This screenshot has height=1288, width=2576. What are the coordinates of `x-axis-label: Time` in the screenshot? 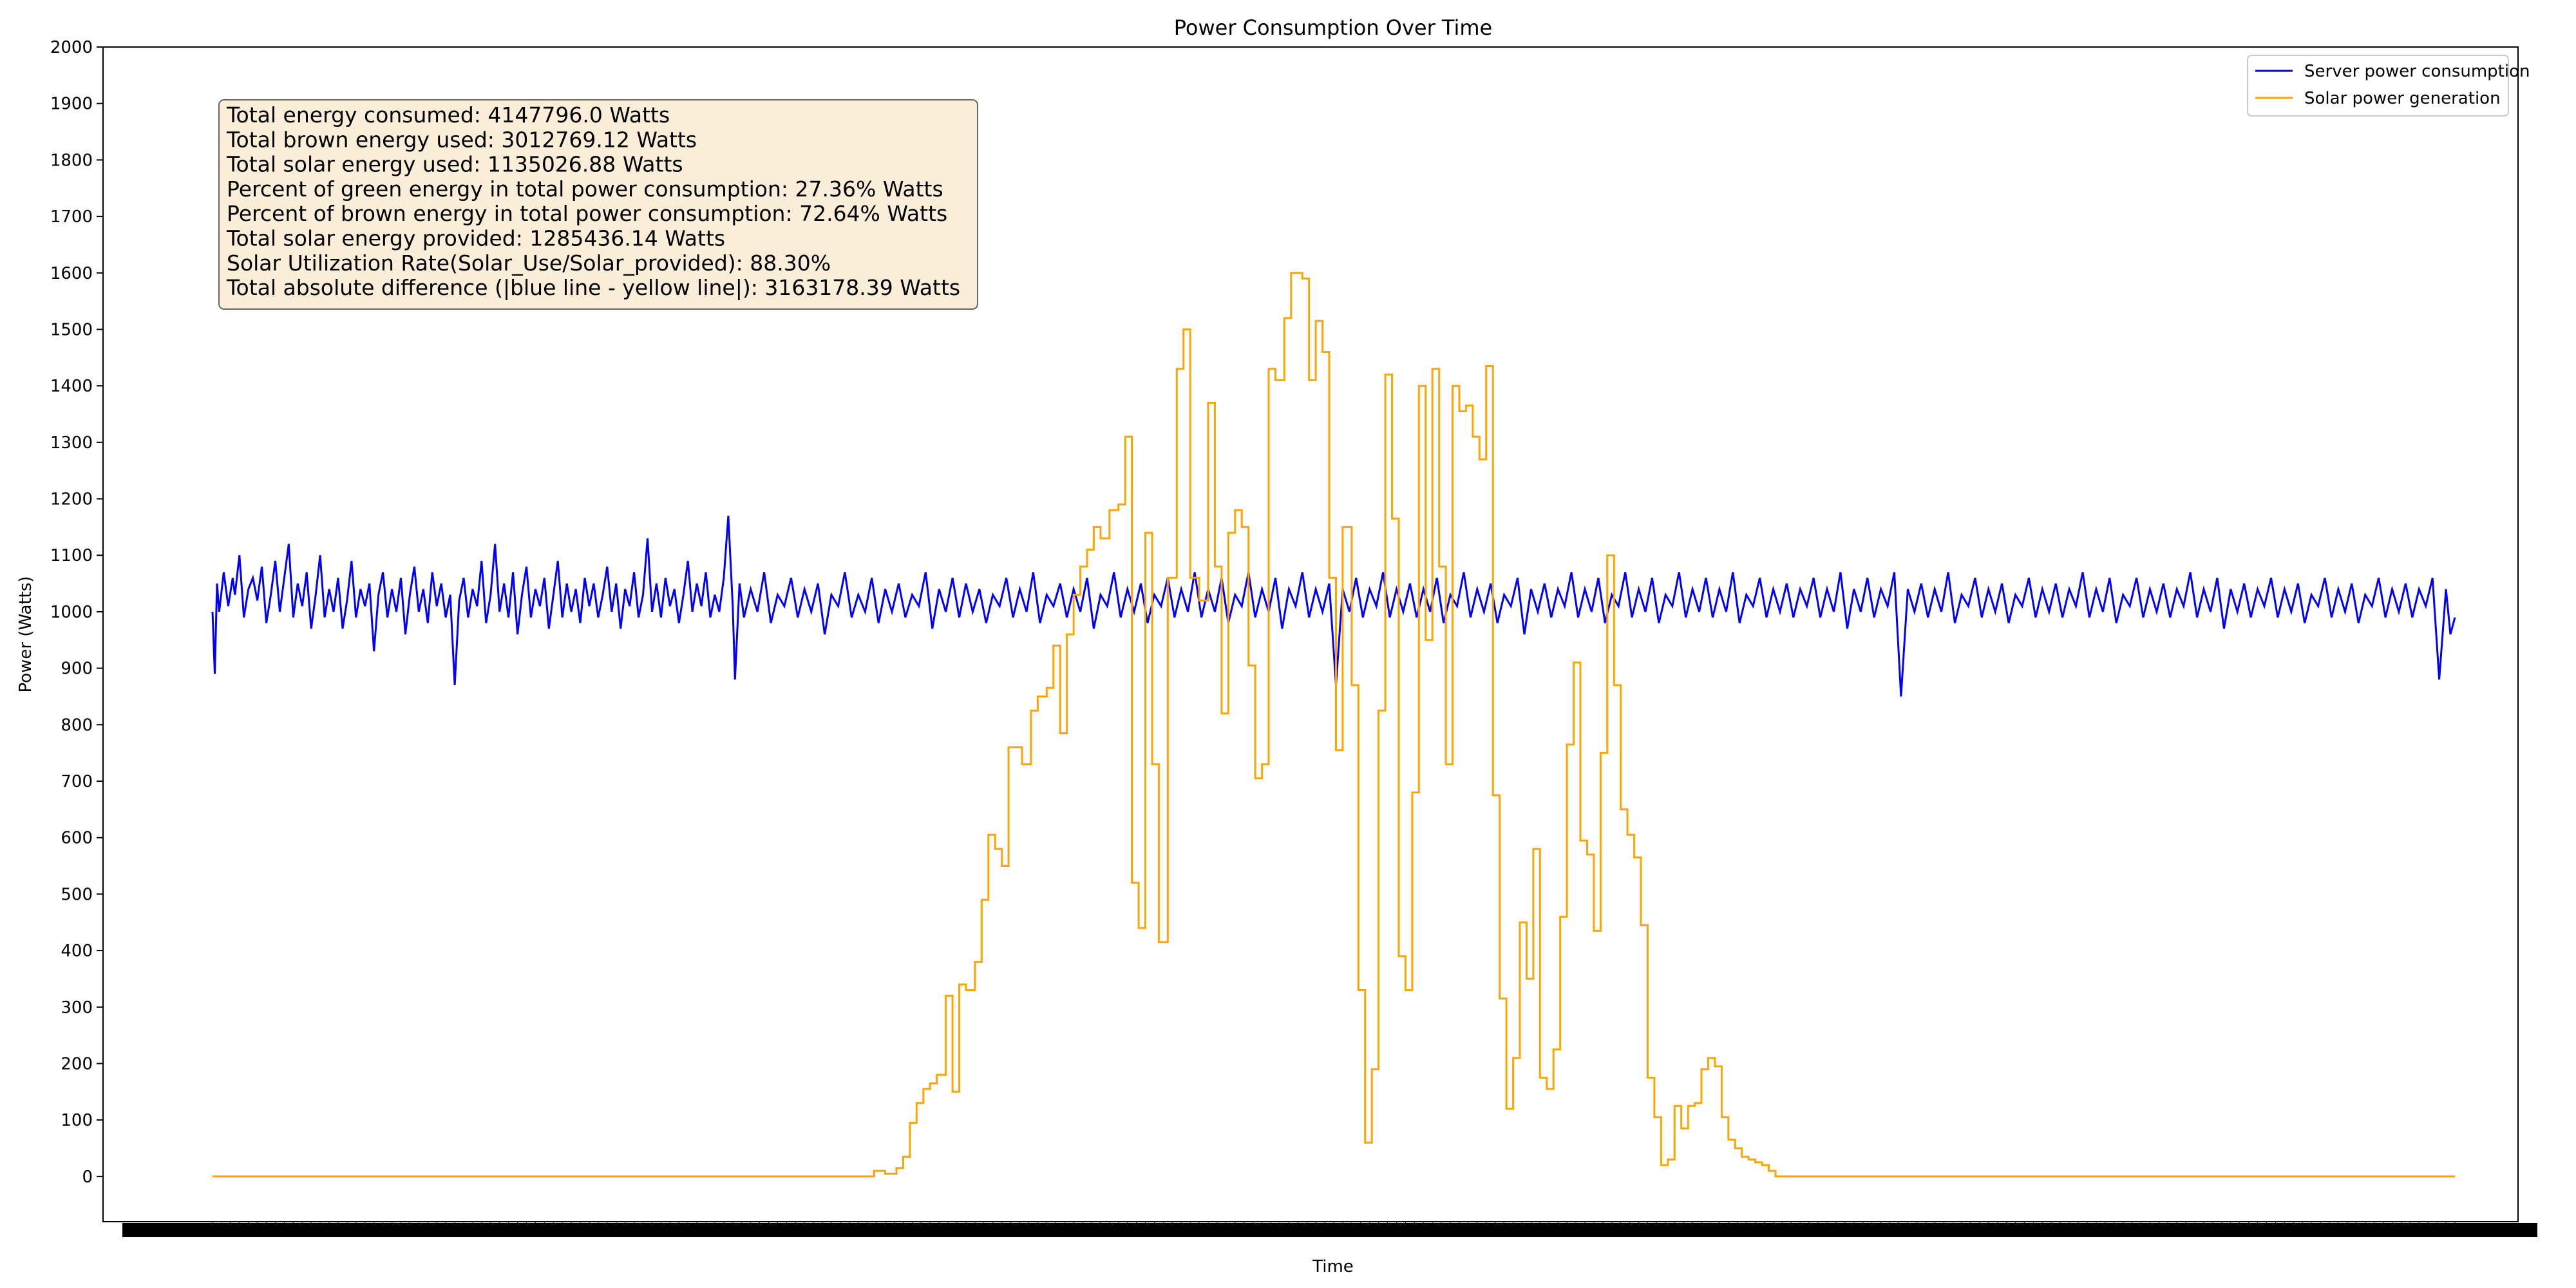 It's located at (1333, 1266).